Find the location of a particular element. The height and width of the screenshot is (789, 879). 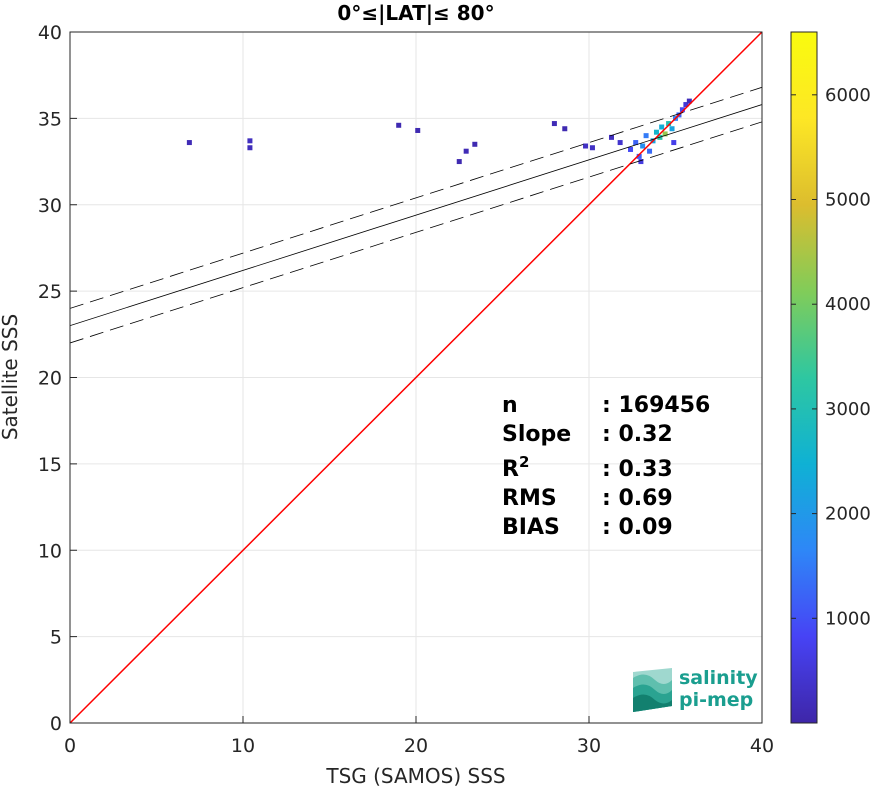

y-tick-label-6: 30 is located at coordinates (50, 206).